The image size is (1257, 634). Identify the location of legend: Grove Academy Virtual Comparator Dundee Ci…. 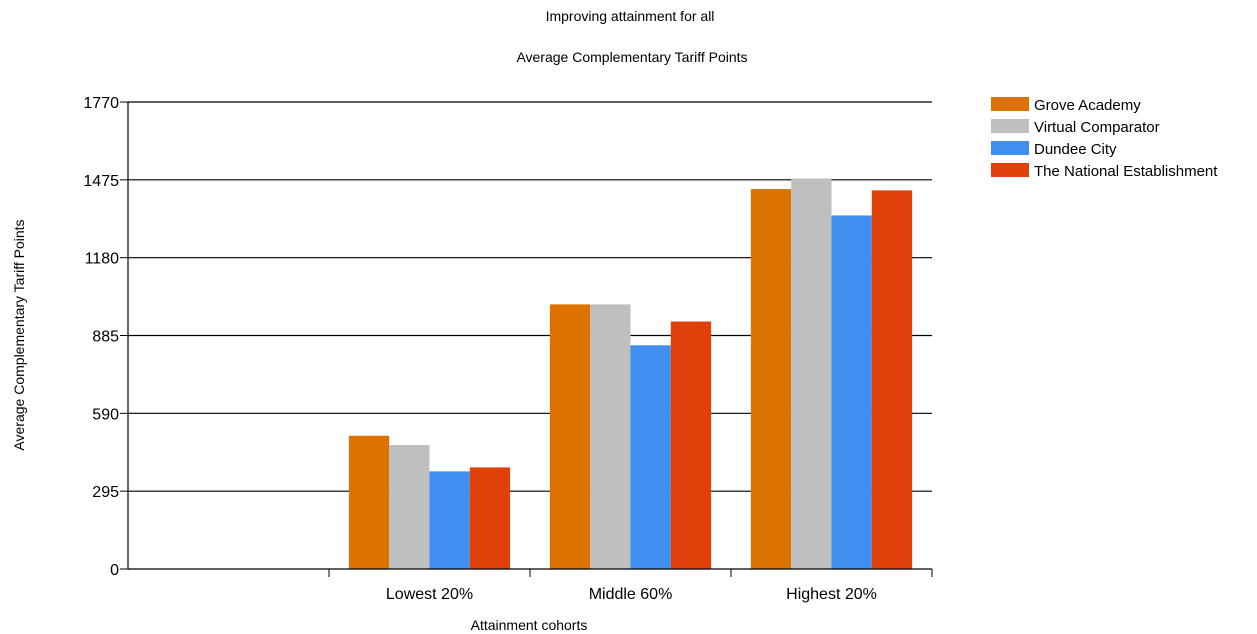
(1104, 138).